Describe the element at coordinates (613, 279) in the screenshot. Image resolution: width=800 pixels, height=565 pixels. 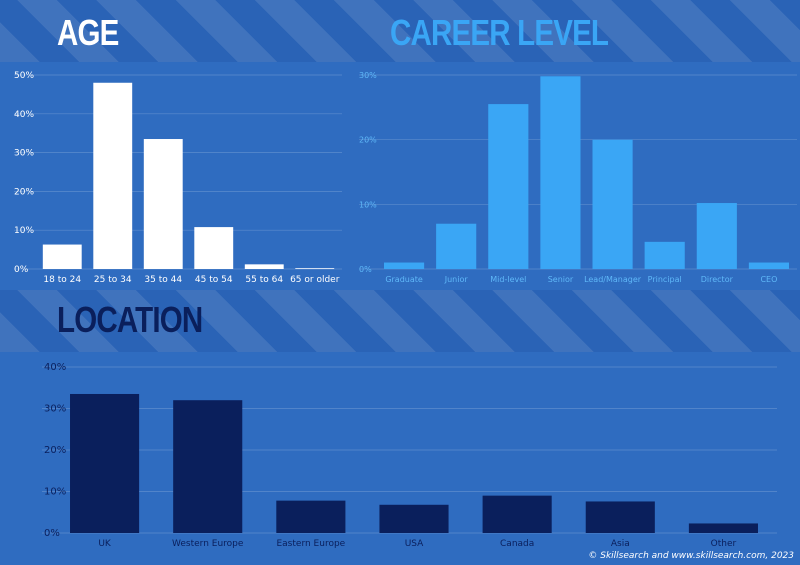
I see `x-category-label: Lead/Manager` at that location.